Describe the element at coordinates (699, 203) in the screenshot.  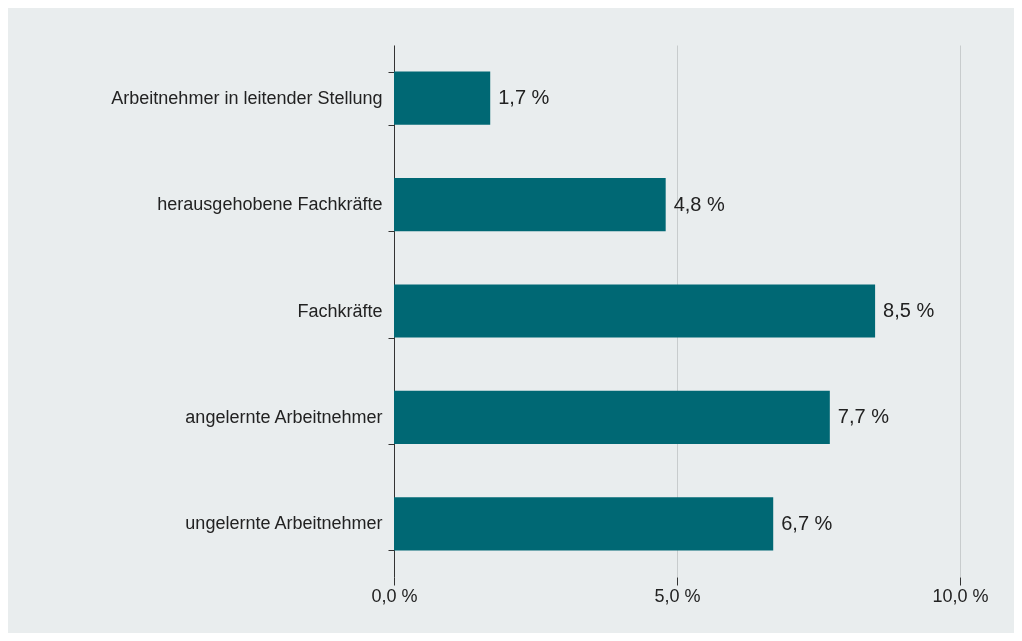
I see `data-label: 4,8 %` at that location.